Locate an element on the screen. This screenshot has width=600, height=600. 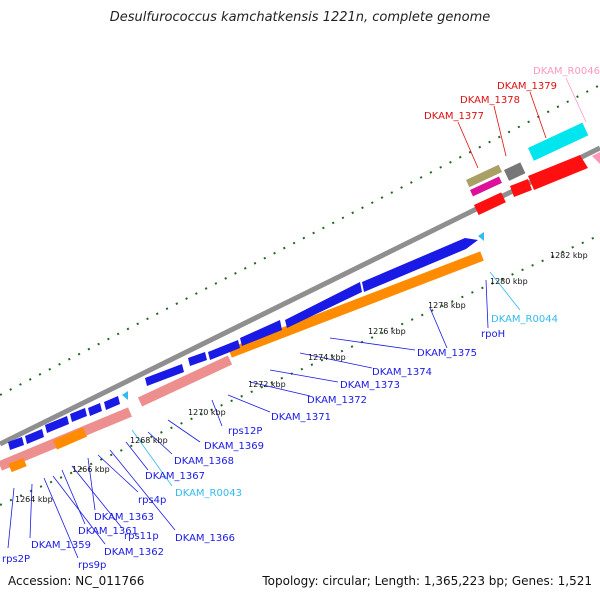
leader-r0044 is located at coordinates (505, 291).